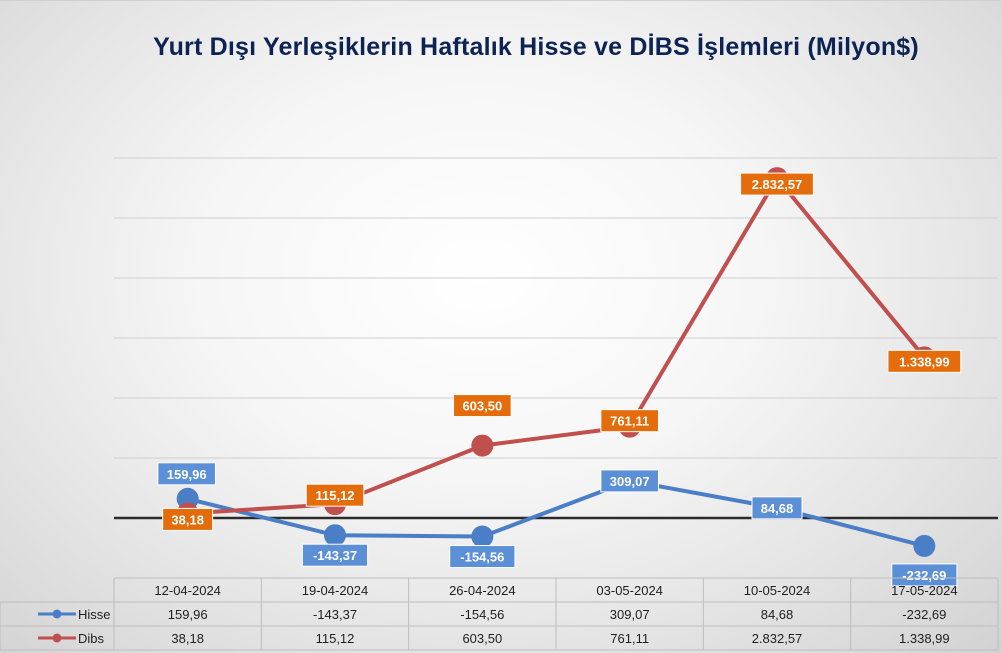 The height and width of the screenshot is (653, 1002). What do you see at coordinates (924, 590) in the screenshot?
I see `category-label: 17-05-2024` at bounding box center [924, 590].